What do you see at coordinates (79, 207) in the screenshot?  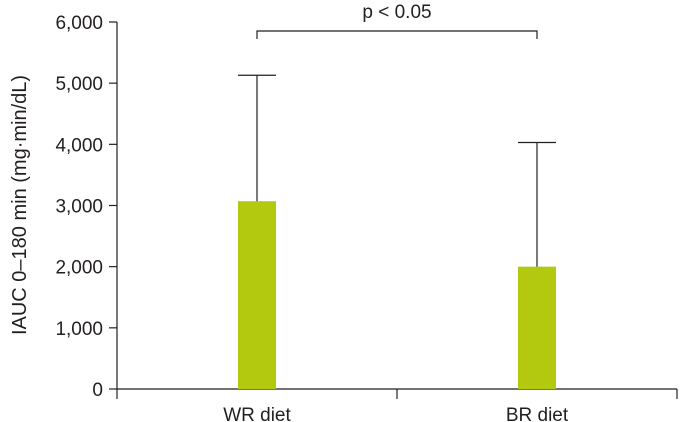 I see `y-tick-label: 3,000` at bounding box center [79, 207].